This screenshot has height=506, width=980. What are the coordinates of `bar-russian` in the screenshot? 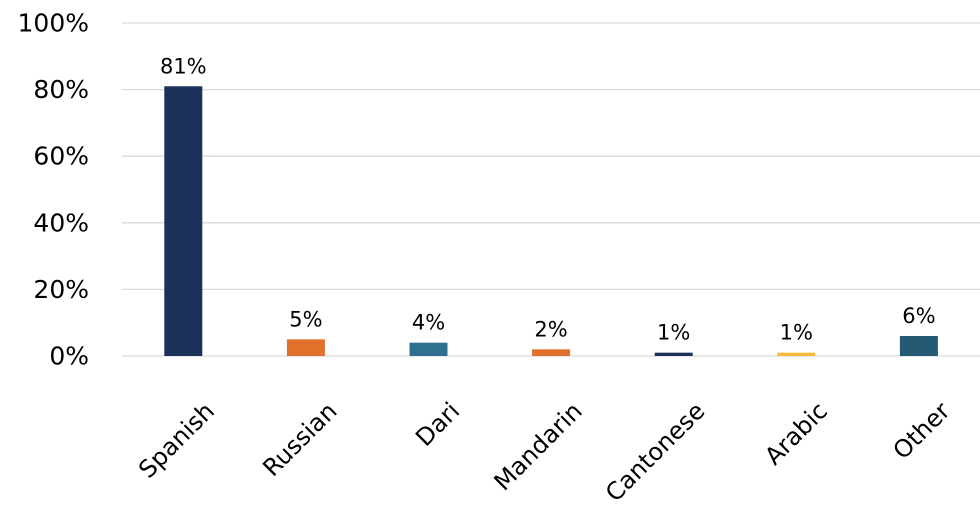 It's located at (305, 347).